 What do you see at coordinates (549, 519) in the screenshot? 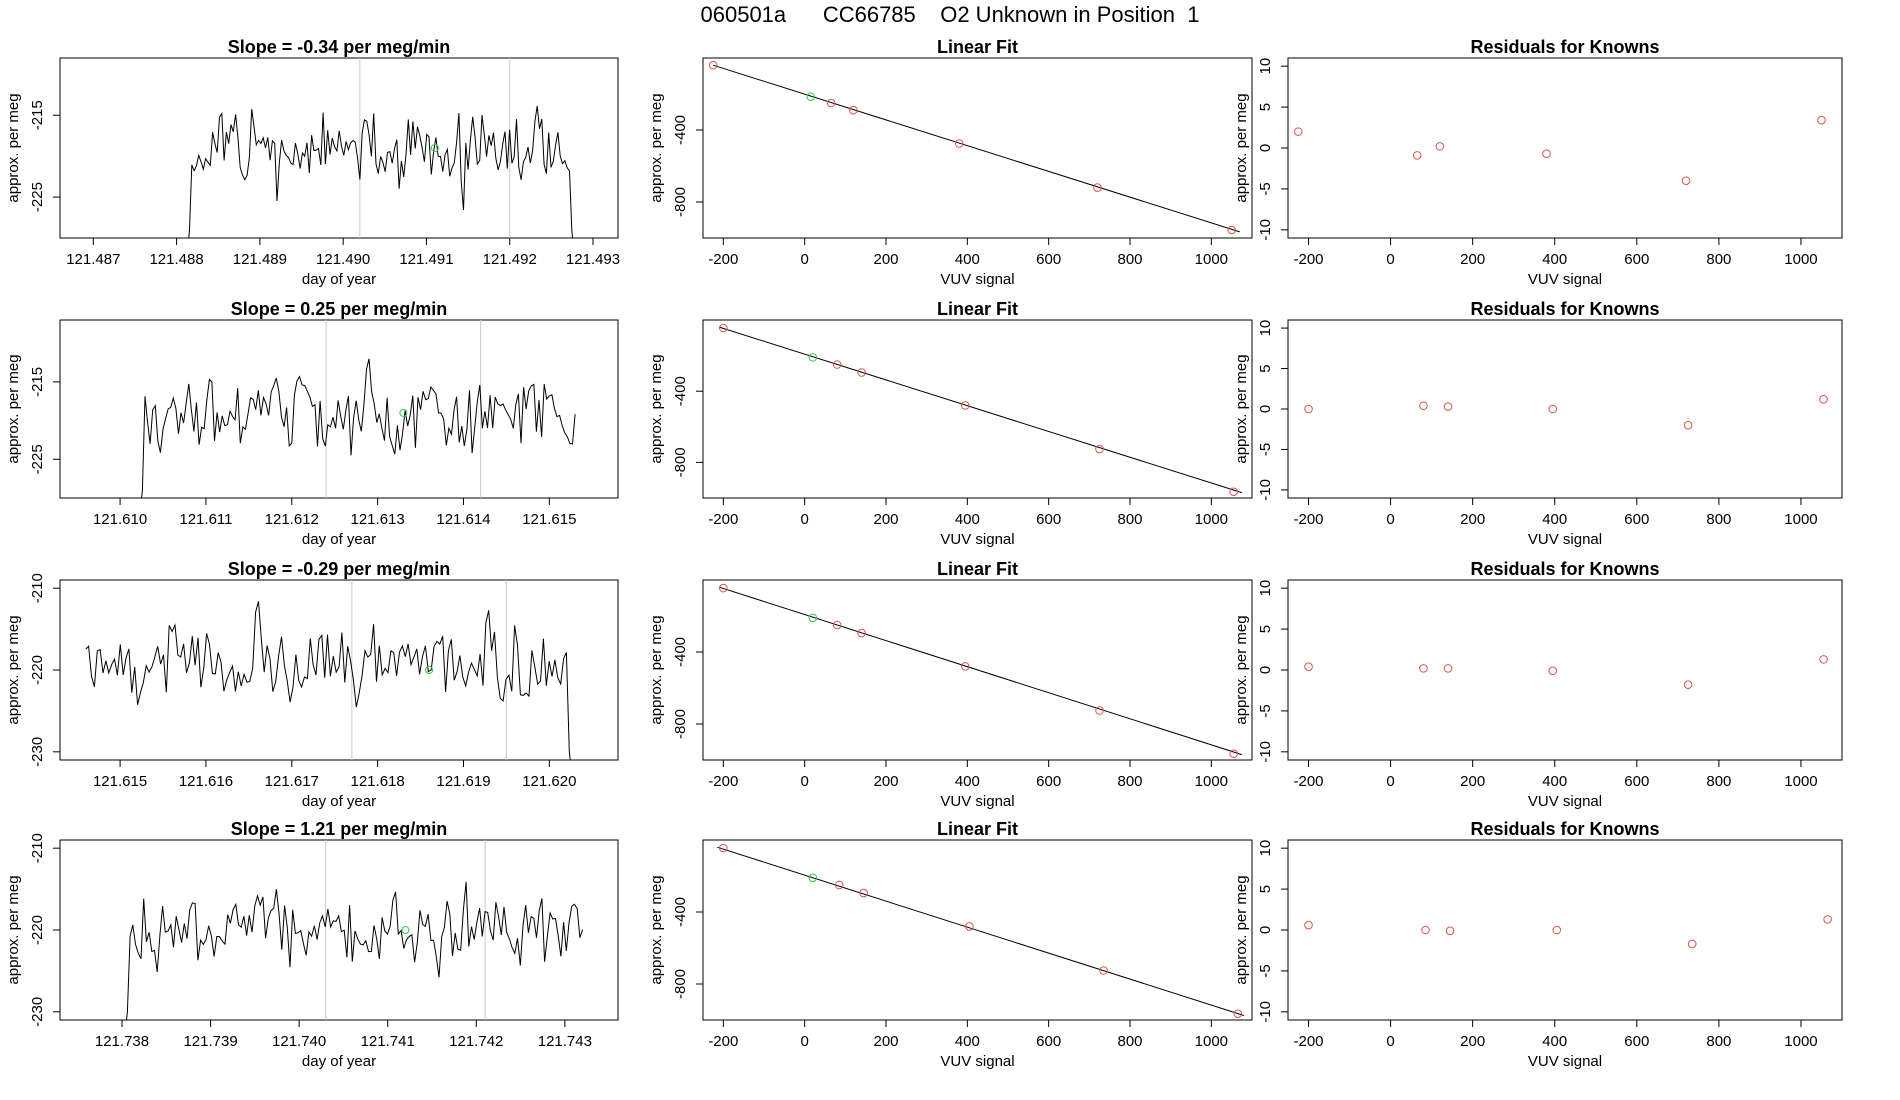
I see `x-tick-label: 121.615` at bounding box center [549, 519].